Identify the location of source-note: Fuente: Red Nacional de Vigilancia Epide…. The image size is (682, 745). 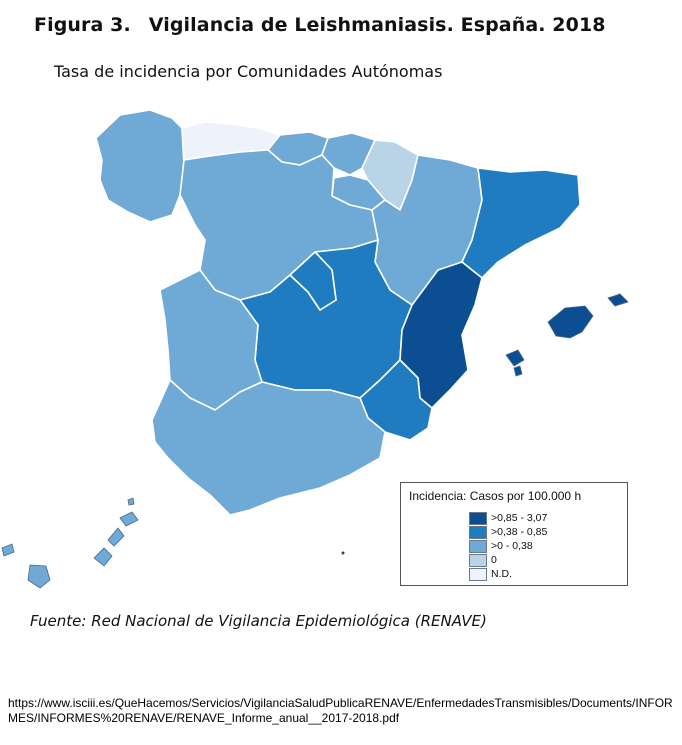
(258, 621).